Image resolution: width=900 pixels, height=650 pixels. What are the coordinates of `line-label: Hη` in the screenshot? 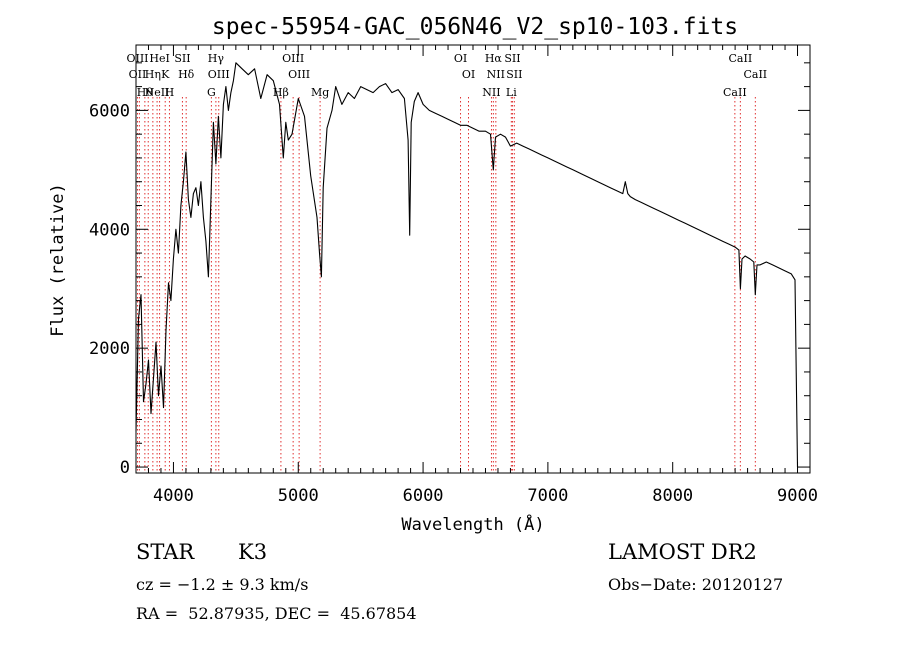 It's located at (153, 74).